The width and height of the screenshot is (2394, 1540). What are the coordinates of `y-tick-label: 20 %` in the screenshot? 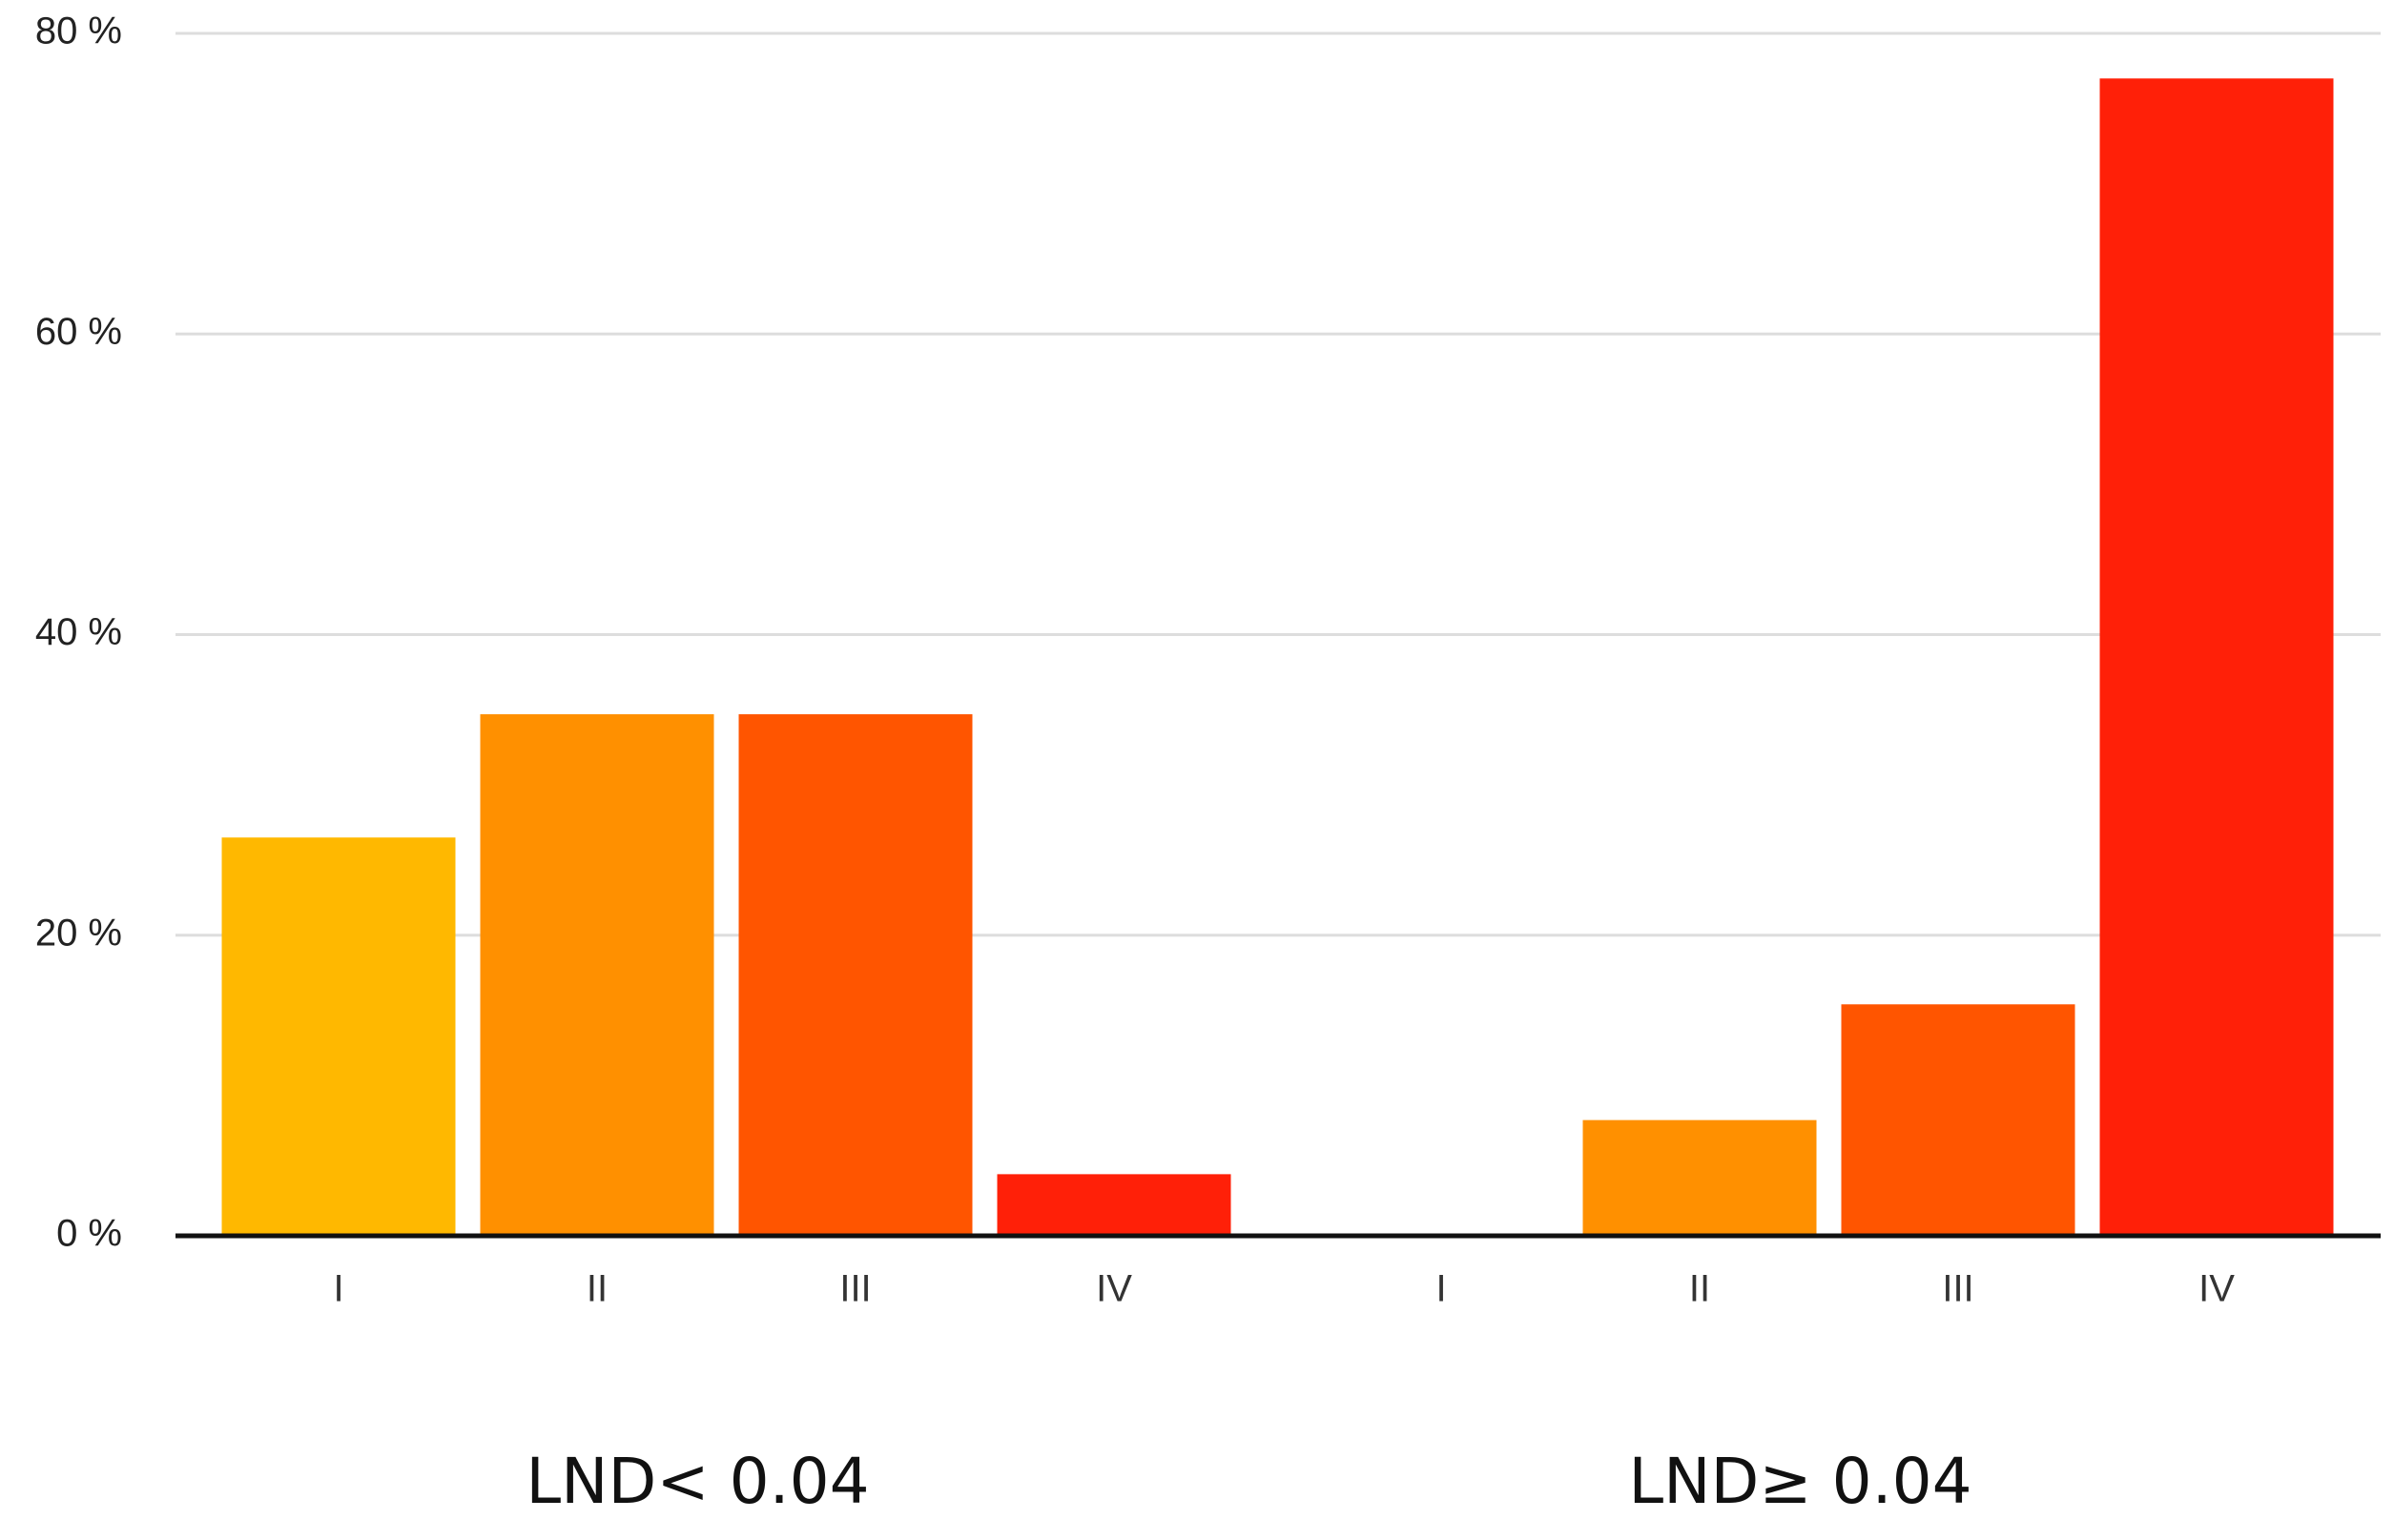 It's located at (79, 933).